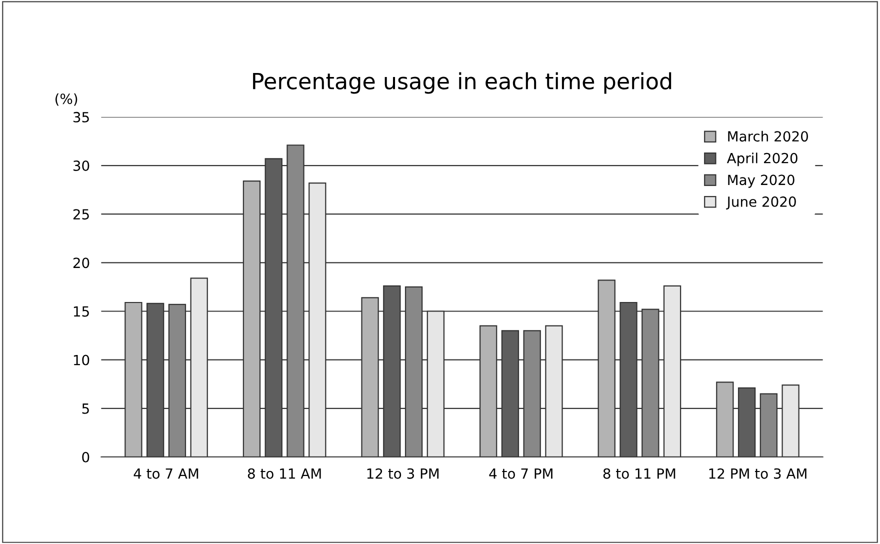 Image resolution: width=880 pixels, height=544 pixels. I want to click on legend-label: April 2020, so click(762, 159).